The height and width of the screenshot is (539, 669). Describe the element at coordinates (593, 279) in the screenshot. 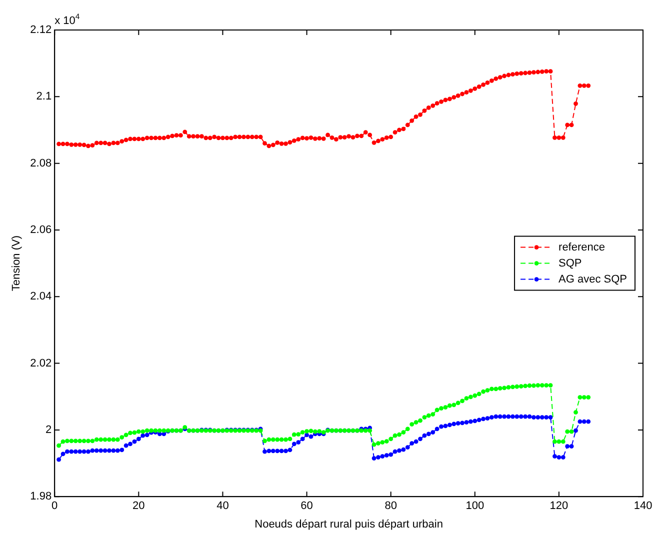

I see `legend-label: AG avec SQP` at that location.